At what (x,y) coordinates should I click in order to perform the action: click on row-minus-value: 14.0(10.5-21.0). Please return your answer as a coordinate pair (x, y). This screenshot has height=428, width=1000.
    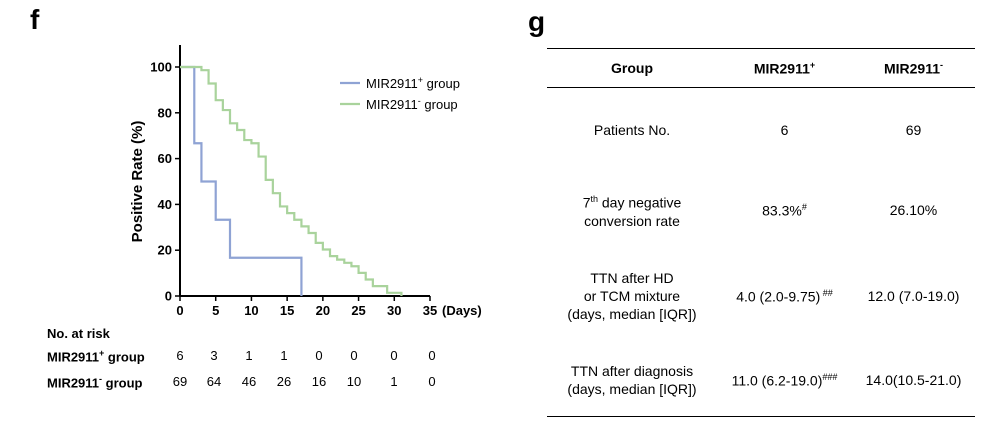
    Looking at the image, I should click on (913, 380).